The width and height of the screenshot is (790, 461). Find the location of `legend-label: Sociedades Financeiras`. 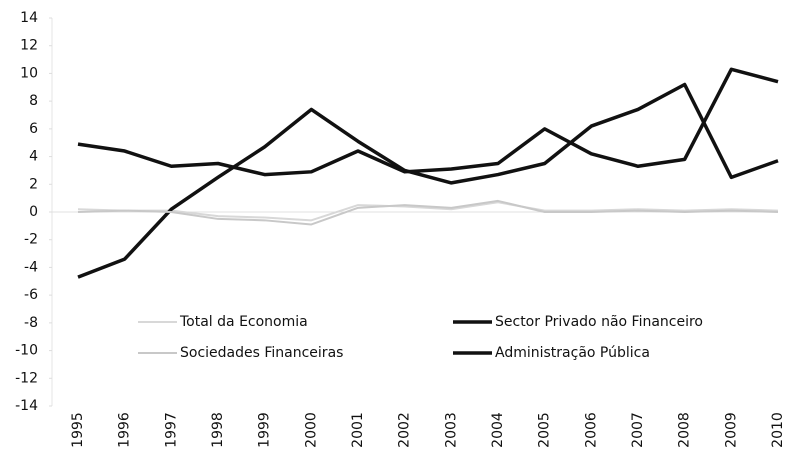

legend-label: Sociedades Financeiras is located at coordinates (261, 353).